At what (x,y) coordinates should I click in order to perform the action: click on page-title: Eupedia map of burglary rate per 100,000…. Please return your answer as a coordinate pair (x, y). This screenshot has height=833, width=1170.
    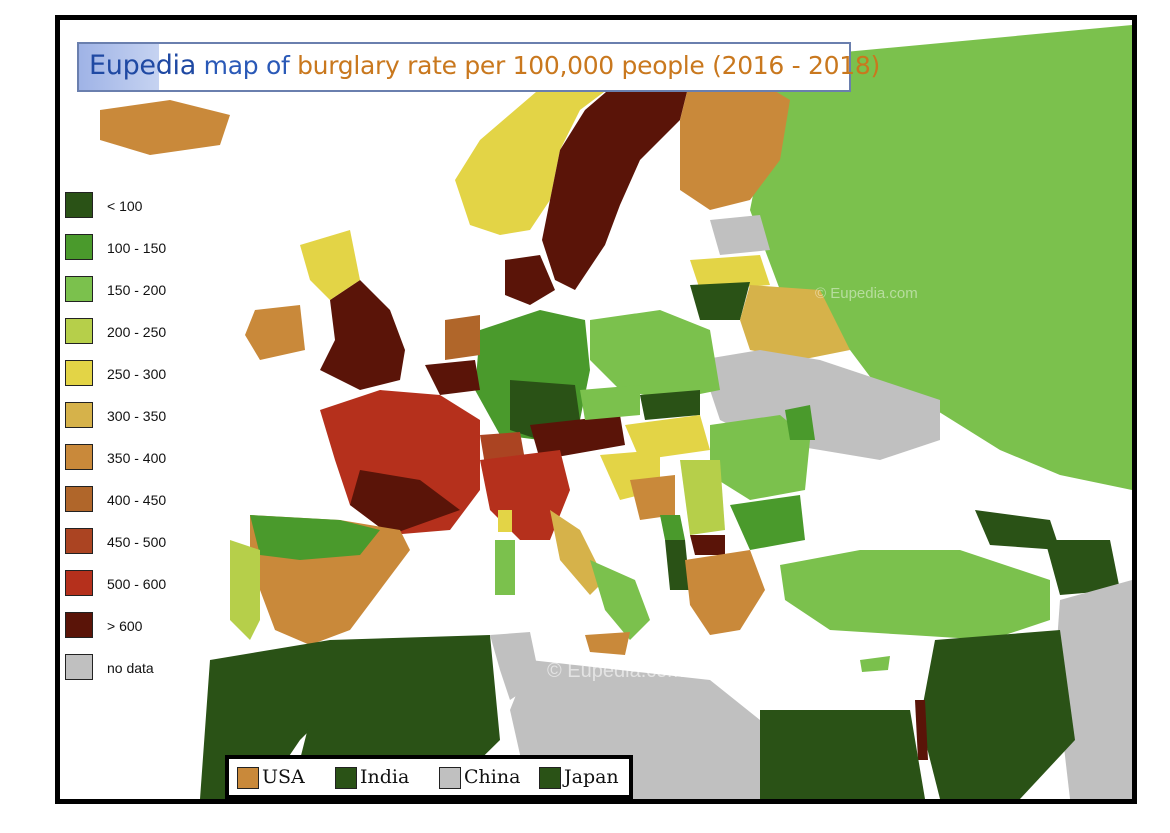
    Looking at the image, I should click on (484, 65).